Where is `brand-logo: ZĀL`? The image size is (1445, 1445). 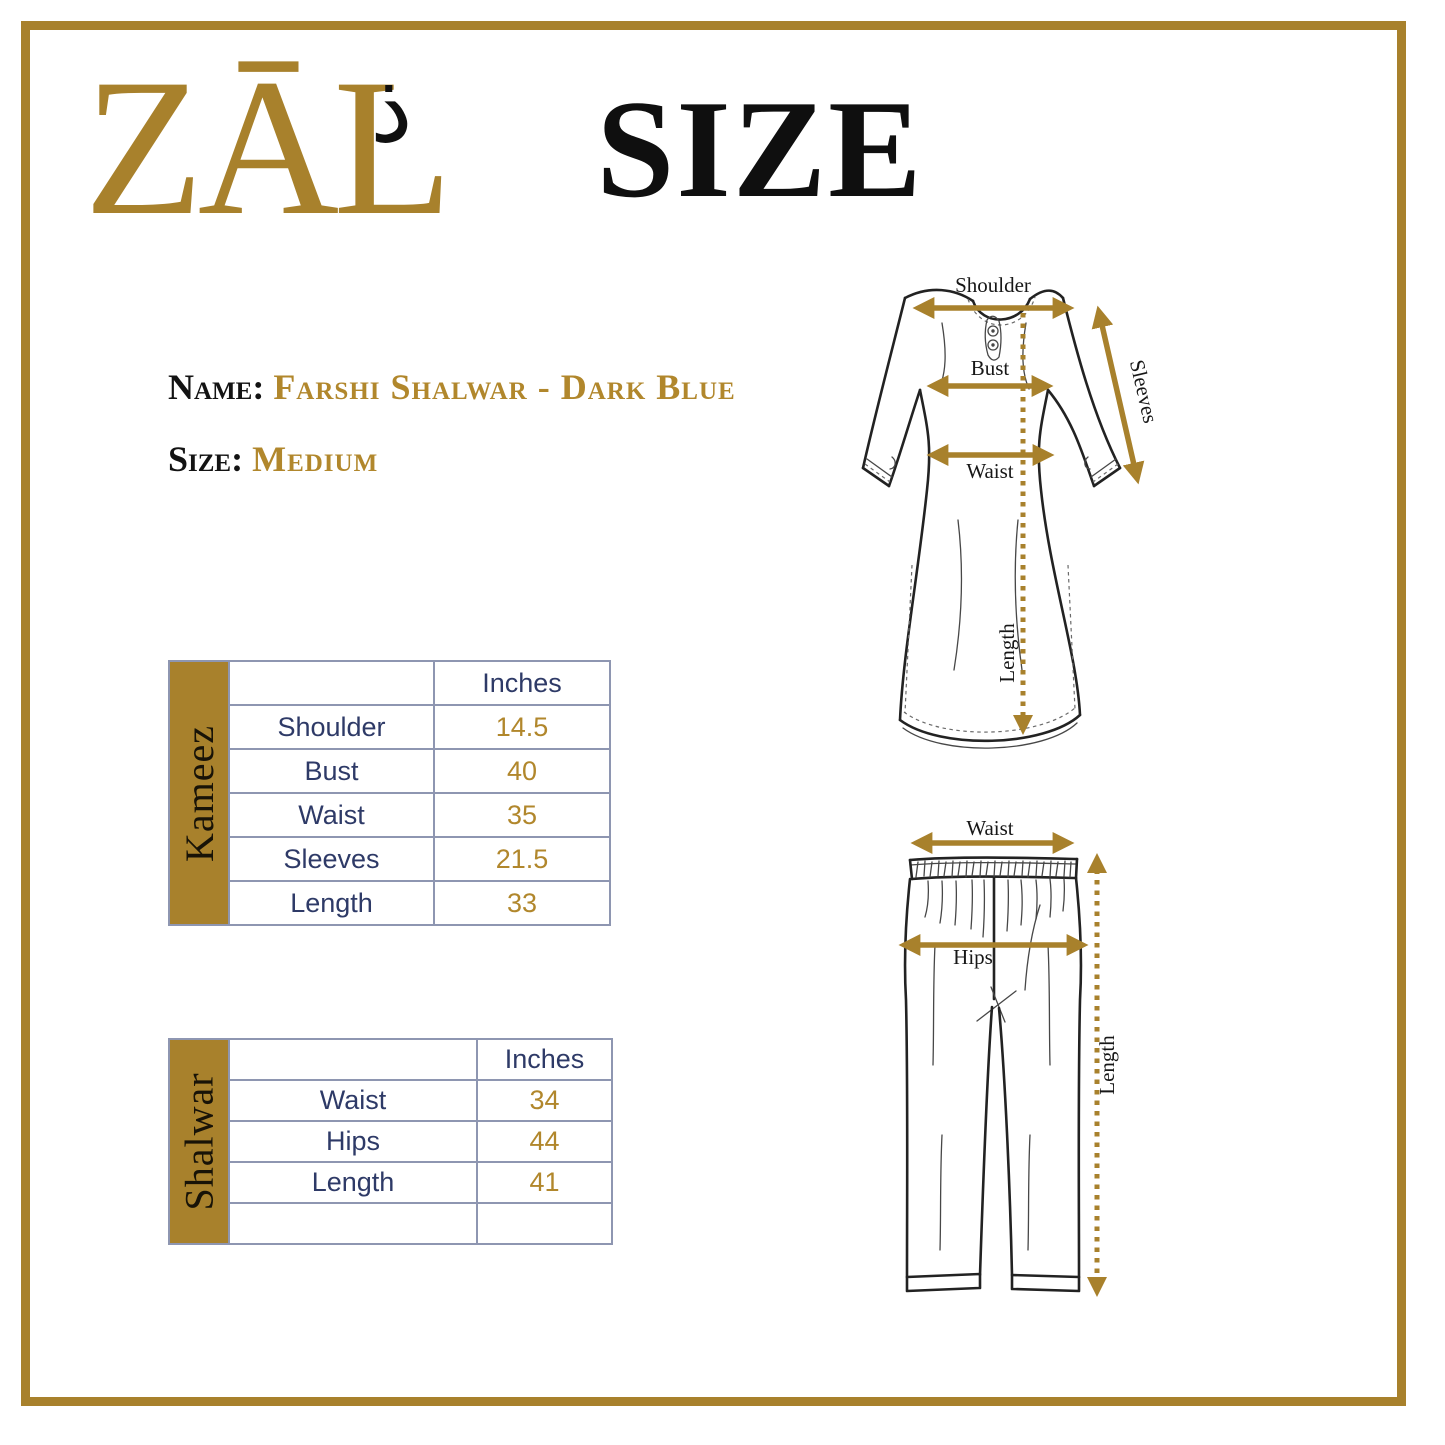 brand-logo: ZĀL is located at coordinates (268, 147).